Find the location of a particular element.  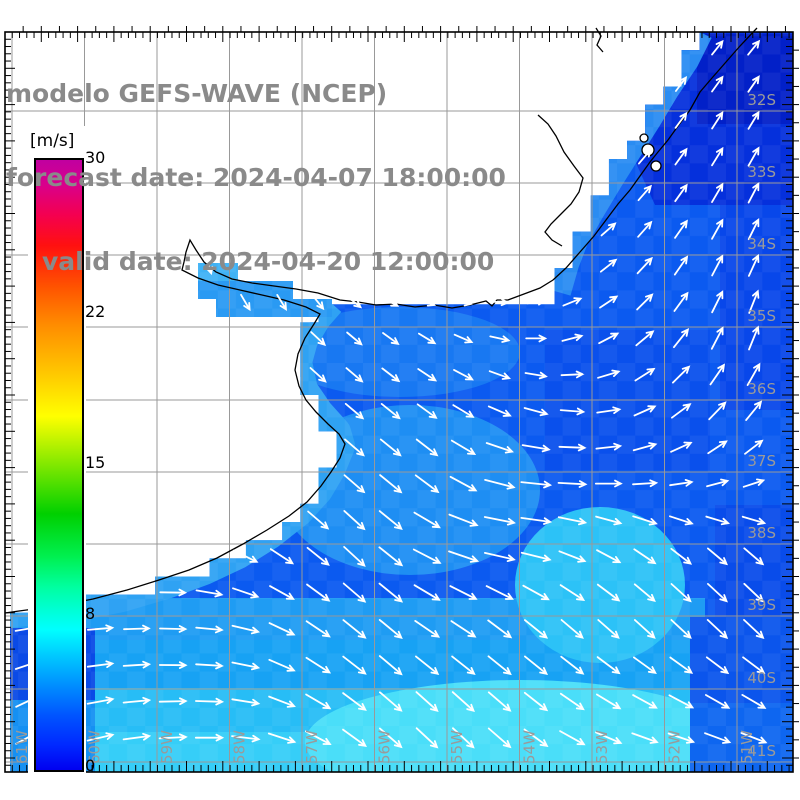

latitude-label: 38S is located at coordinates (761, 533).